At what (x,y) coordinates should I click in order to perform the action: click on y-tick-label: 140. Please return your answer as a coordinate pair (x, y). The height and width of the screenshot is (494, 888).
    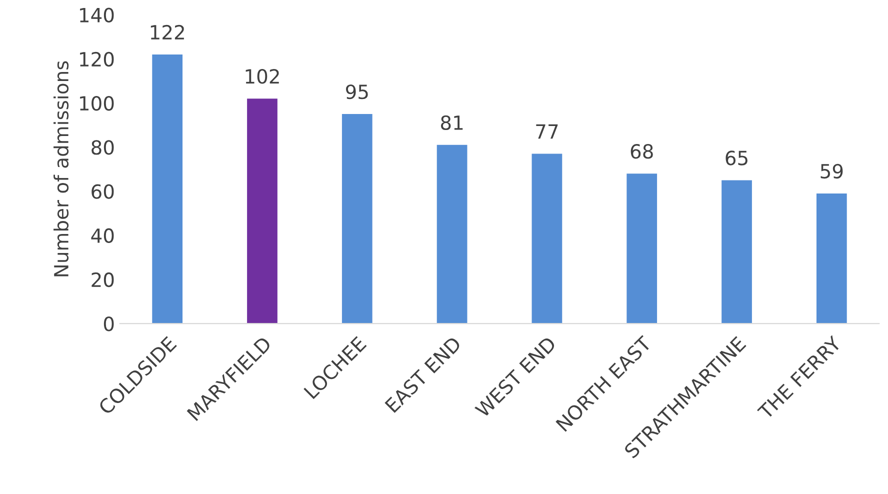
    Looking at the image, I should click on (97, 15).